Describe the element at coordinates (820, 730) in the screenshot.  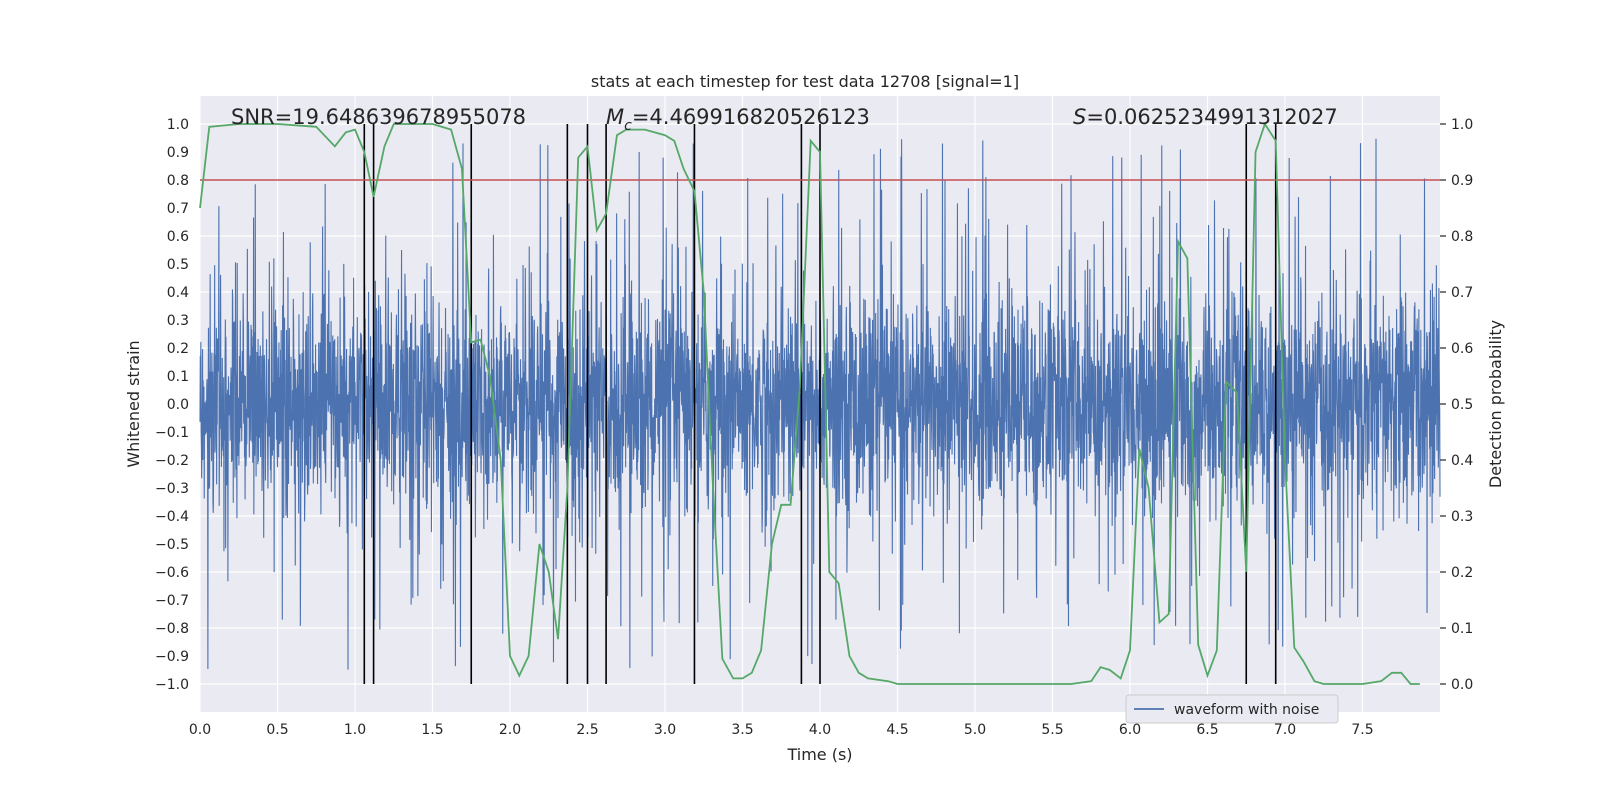
I see `x-tick-label: 4.0` at that location.